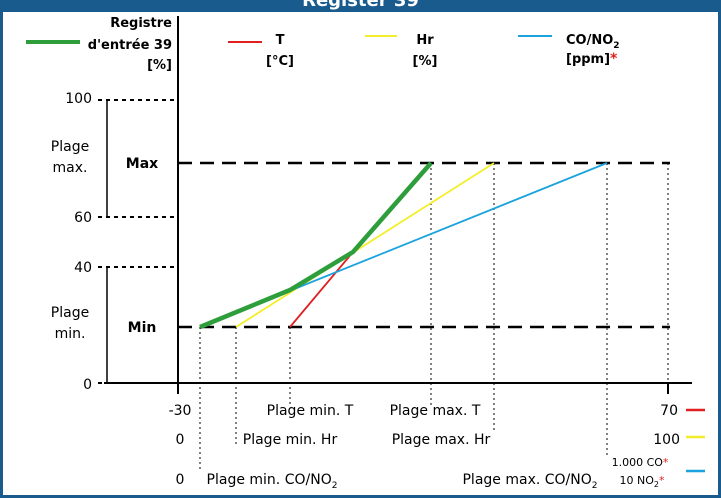  Describe the element at coordinates (593, 42) in the screenshot. I see `legend-co-line1: CO/NO2` at that location.